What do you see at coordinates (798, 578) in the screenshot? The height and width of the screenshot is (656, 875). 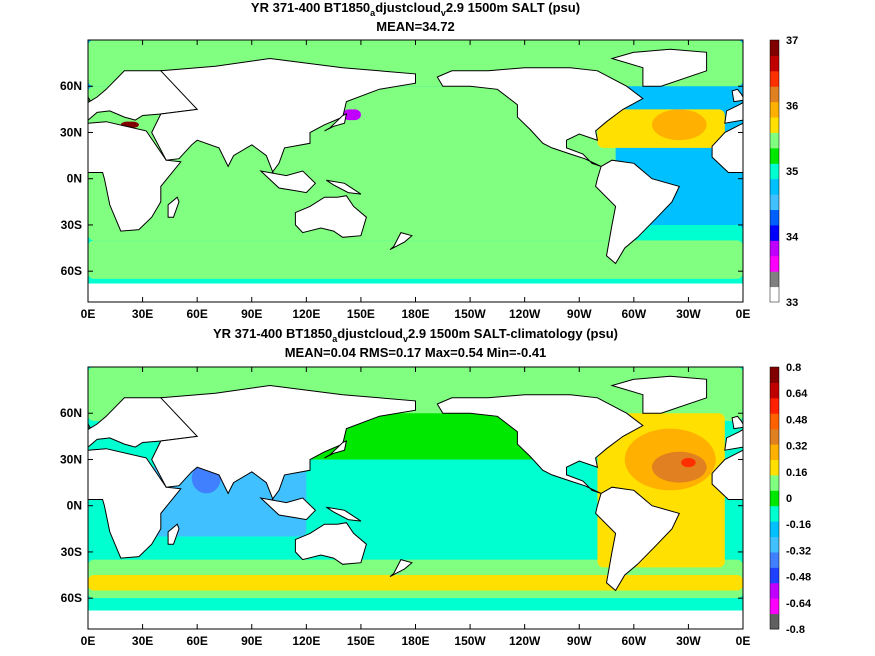 I see `colorbar-tick-label: -0.48` at bounding box center [798, 578].